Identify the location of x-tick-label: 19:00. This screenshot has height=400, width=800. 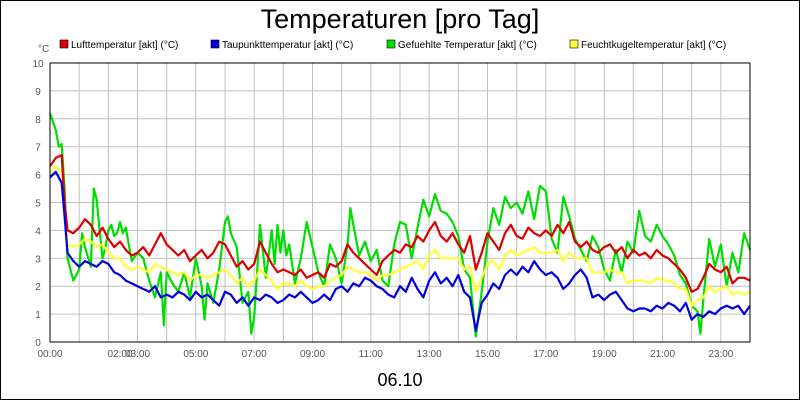
(604, 354).